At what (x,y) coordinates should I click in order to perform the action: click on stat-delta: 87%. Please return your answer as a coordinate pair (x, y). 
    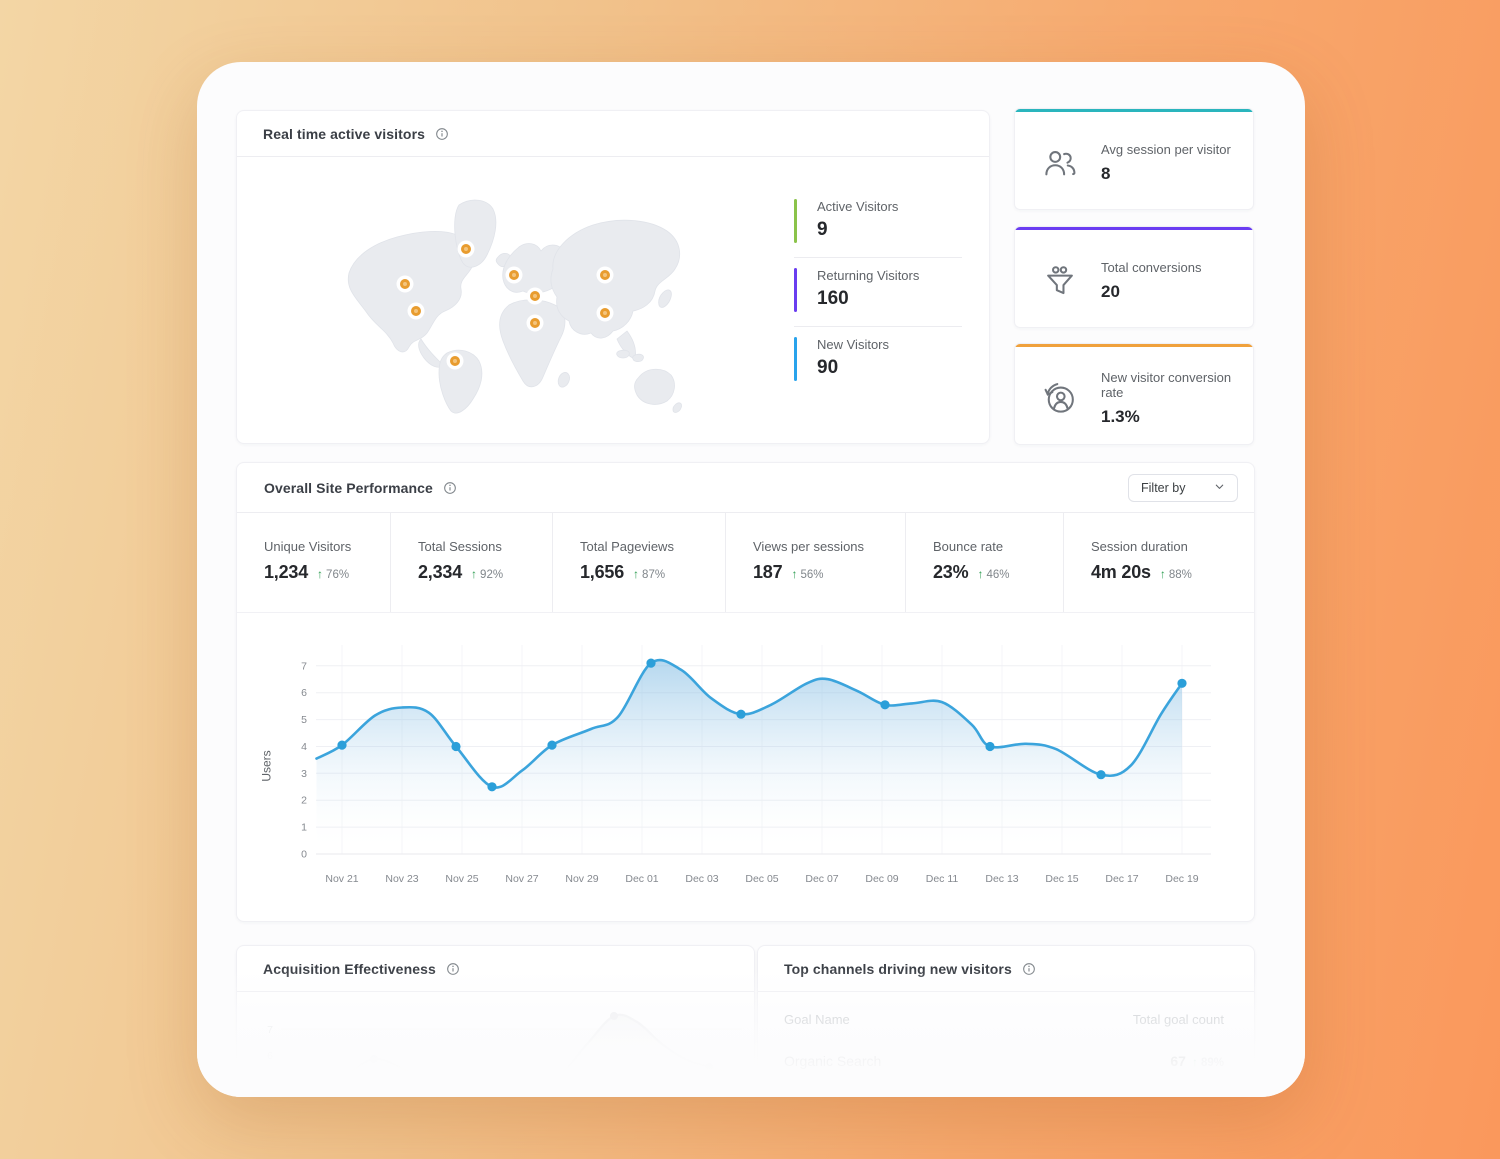
    Looking at the image, I should click on (654, 575).